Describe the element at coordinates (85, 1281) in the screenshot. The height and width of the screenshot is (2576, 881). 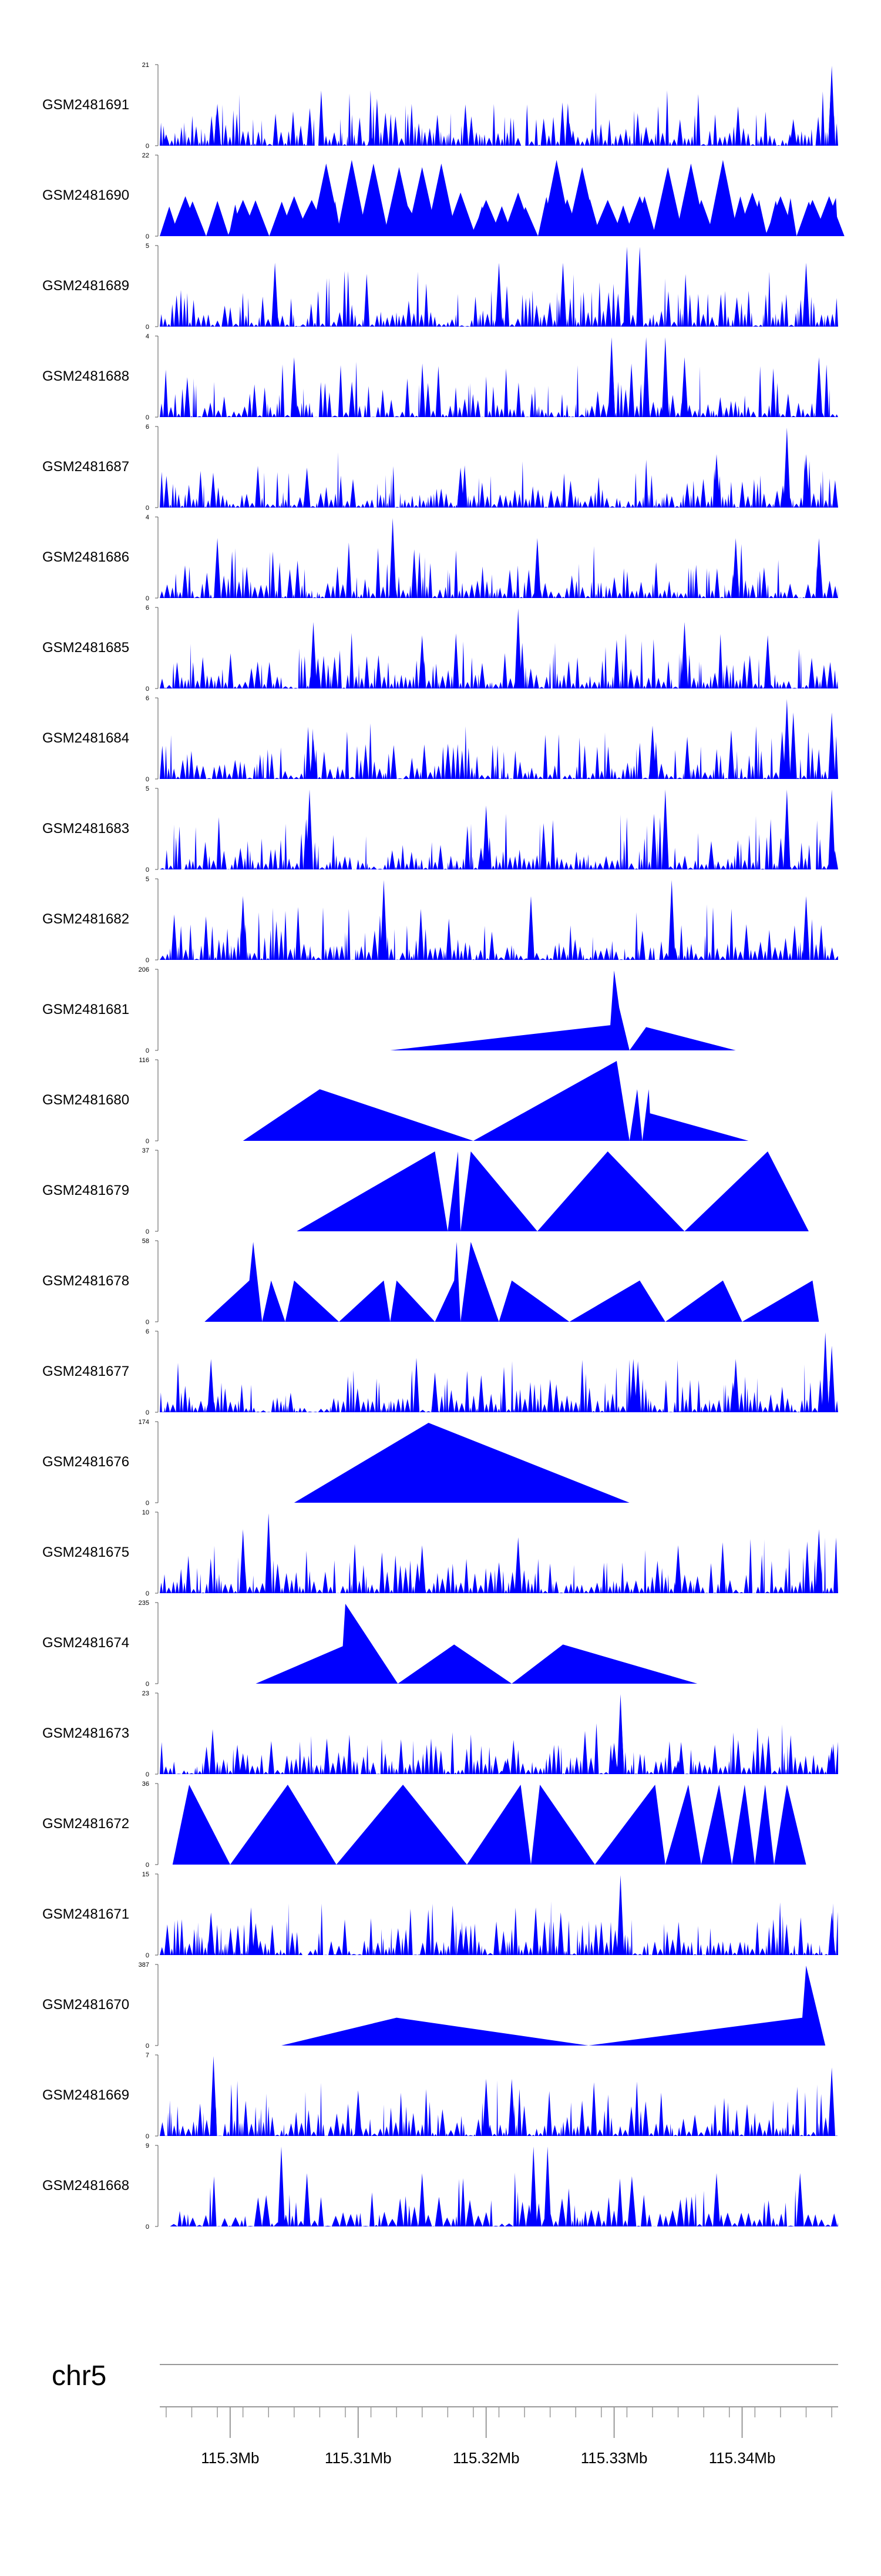
I see `track-name: GSM2481678` at that location.